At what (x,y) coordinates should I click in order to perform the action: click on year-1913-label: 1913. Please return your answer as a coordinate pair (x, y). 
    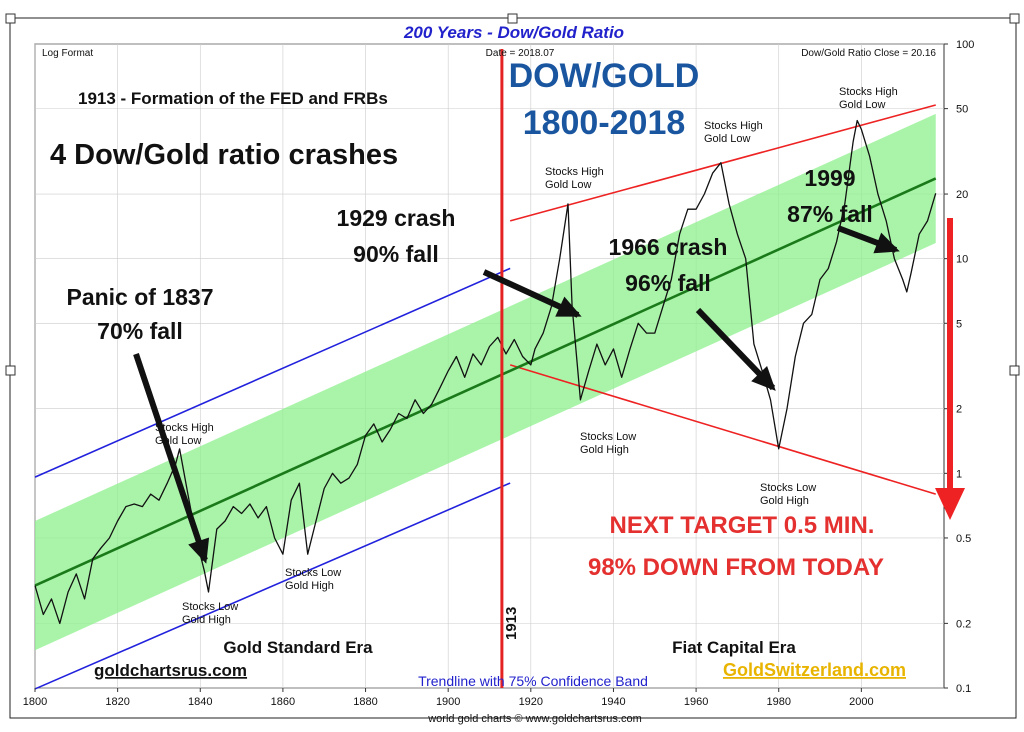
    Looking at the image, I should click on (511, 623).